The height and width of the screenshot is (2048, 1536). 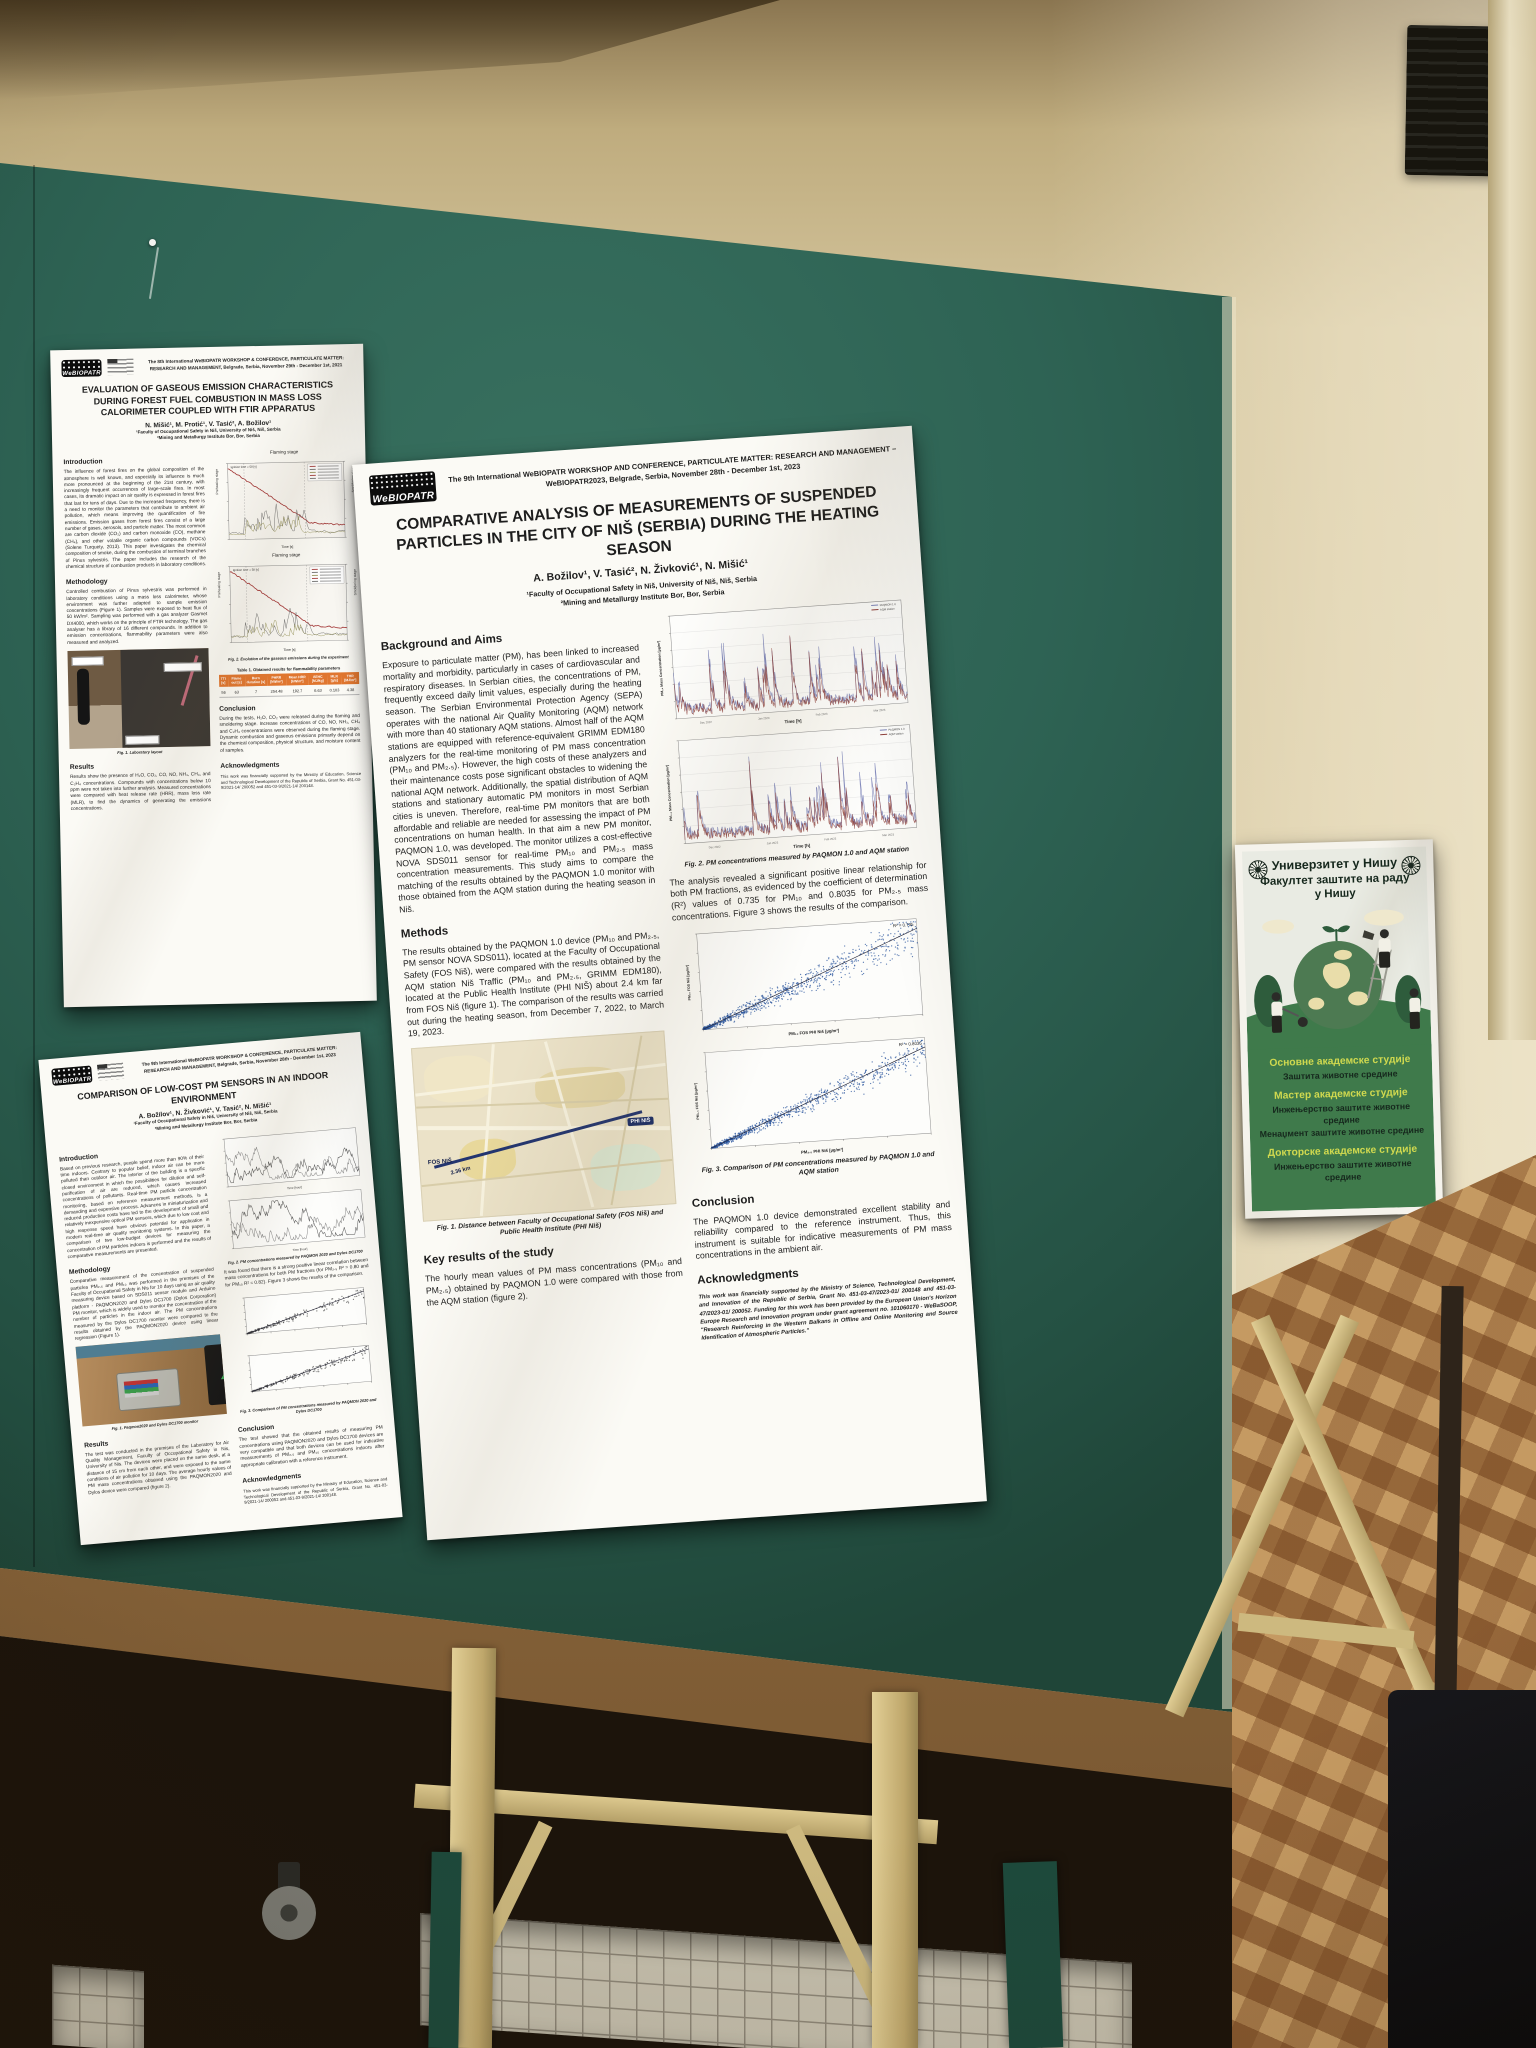 I want to click on table-value-cell: 56, so click(x=223, y=692).